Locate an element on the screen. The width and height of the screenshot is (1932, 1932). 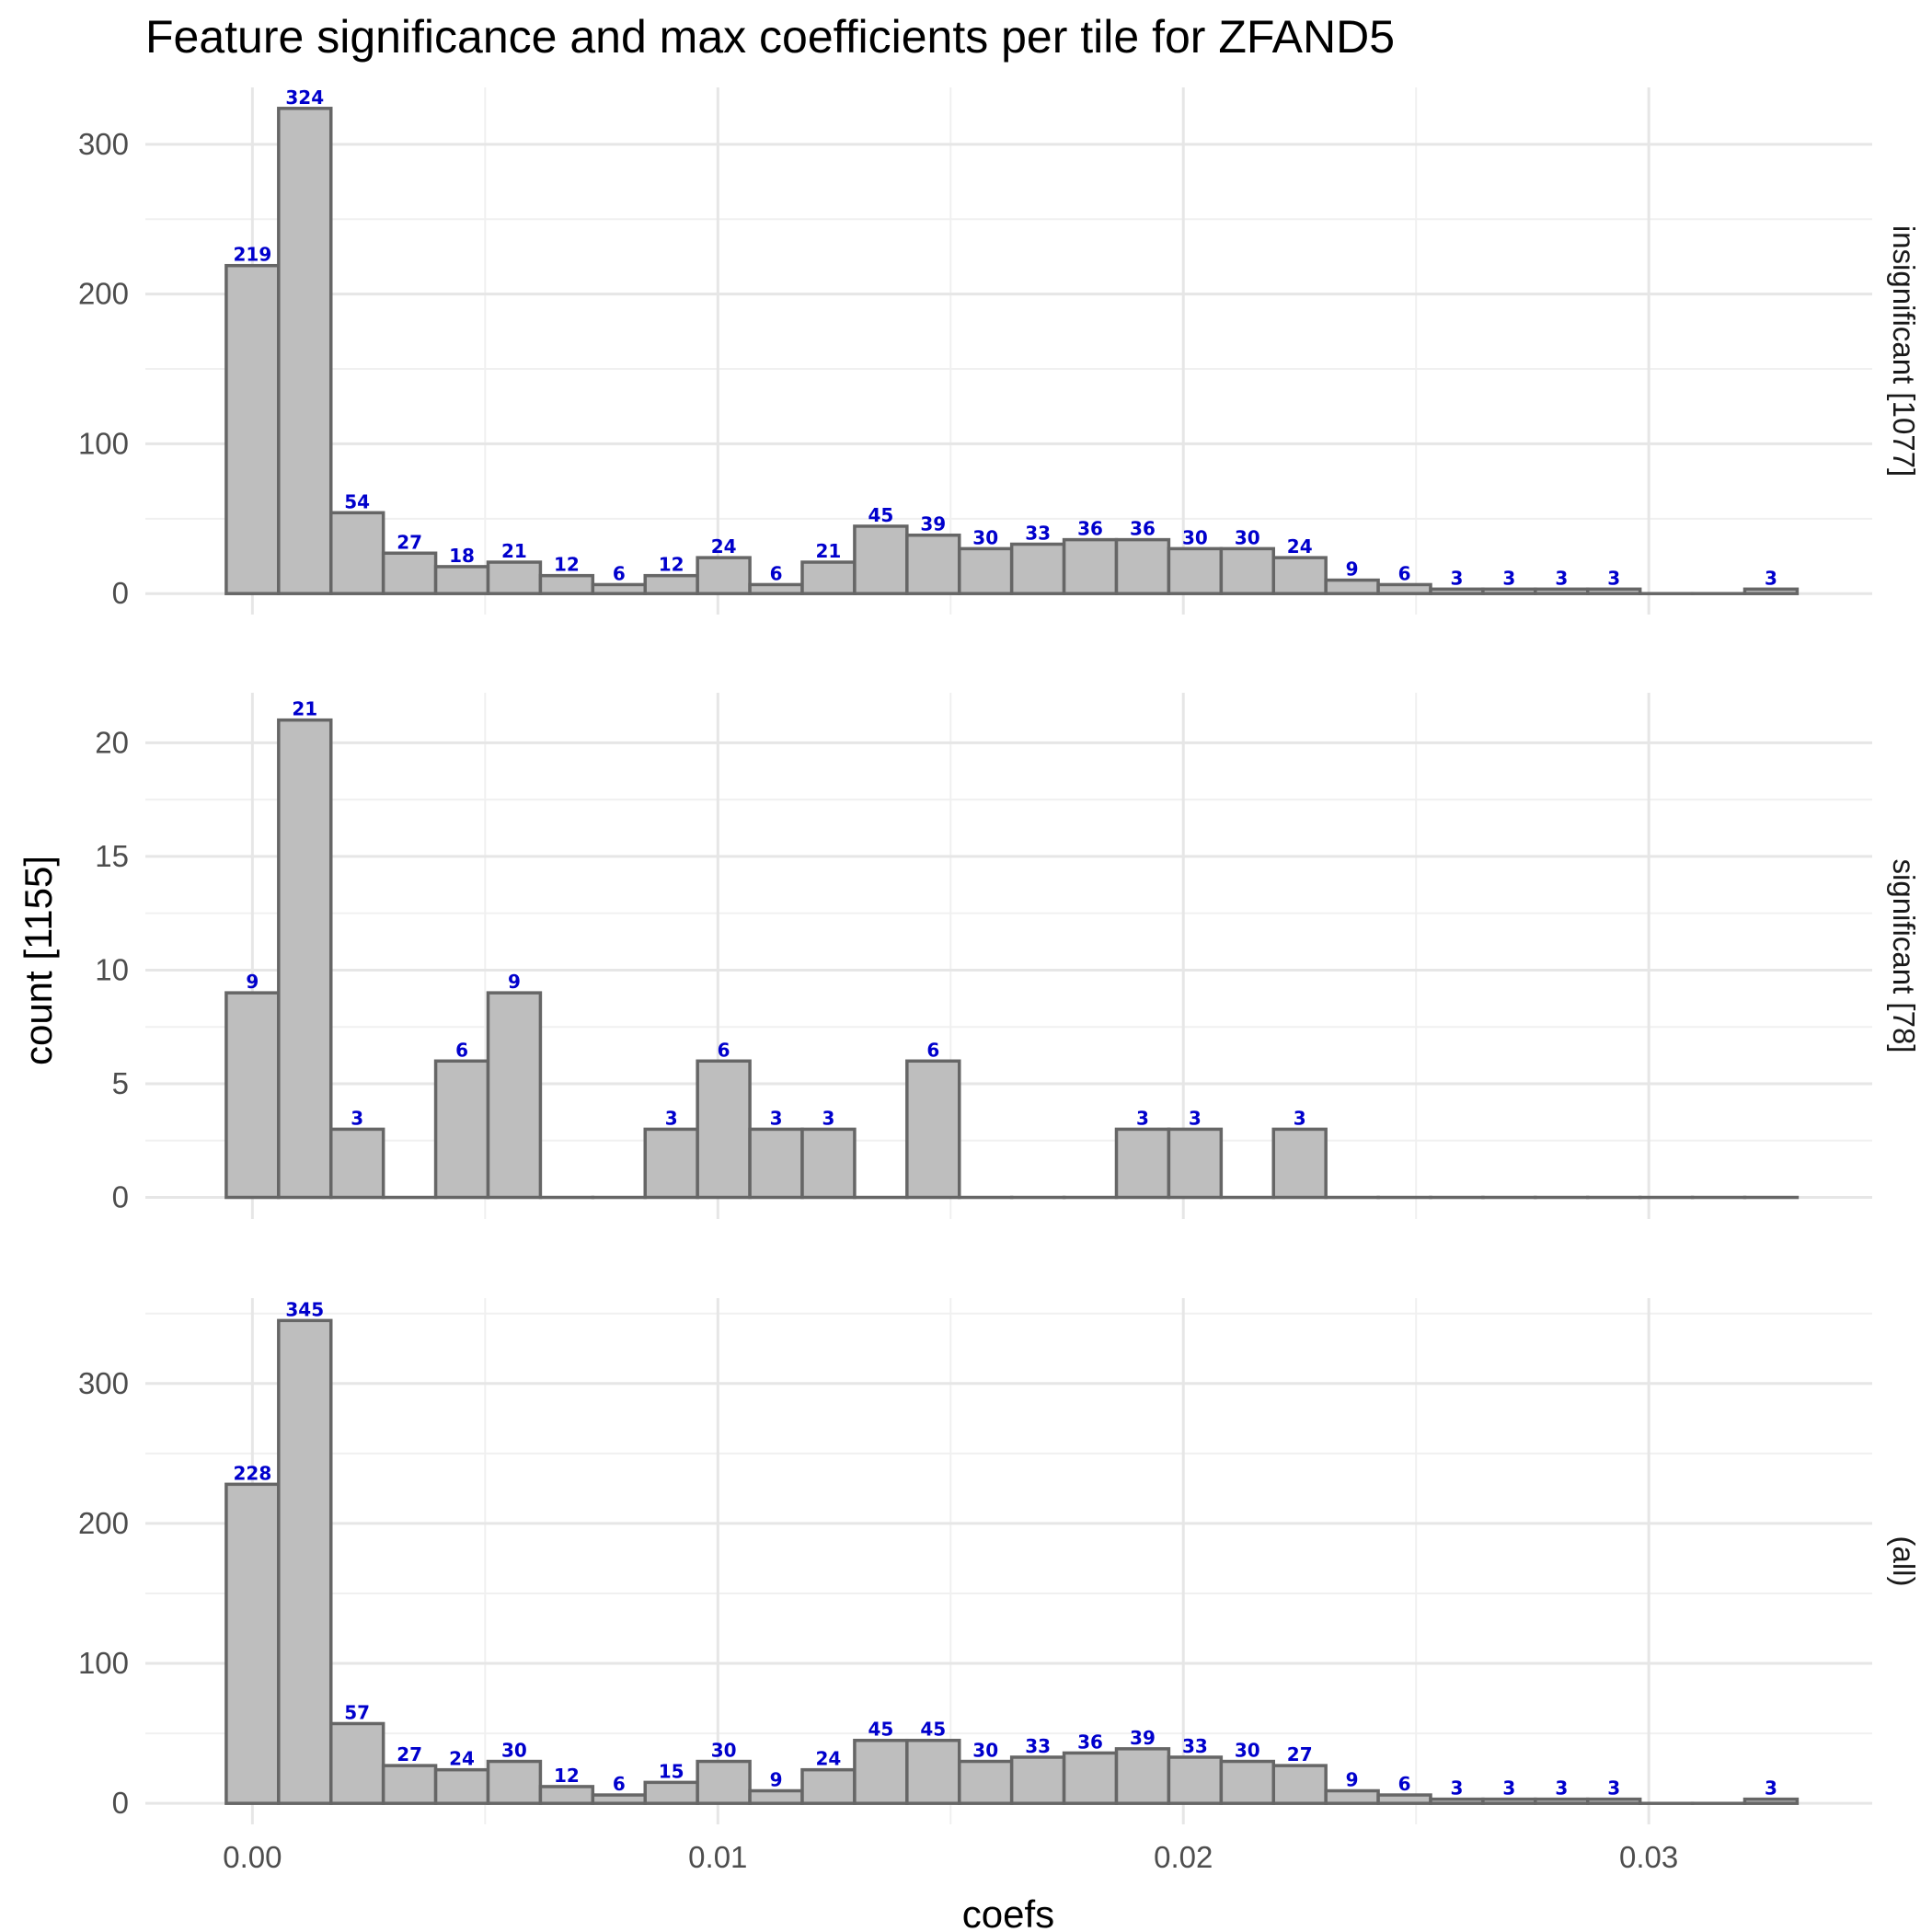
bar-count-label: 18 is located at coordinates (462, 556).